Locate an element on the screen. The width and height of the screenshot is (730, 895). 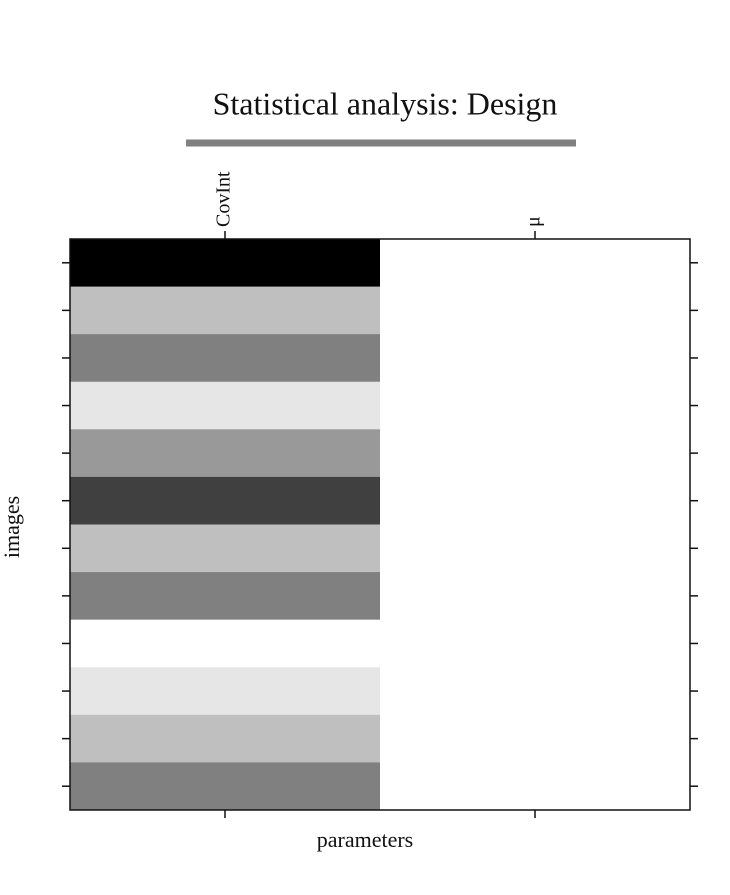
column-label: μ is located at coordinates (534, 221).